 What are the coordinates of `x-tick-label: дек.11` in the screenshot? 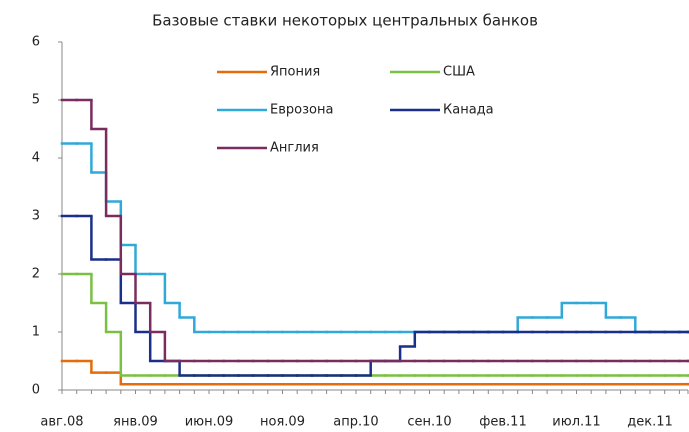 It's located at (650, 422).